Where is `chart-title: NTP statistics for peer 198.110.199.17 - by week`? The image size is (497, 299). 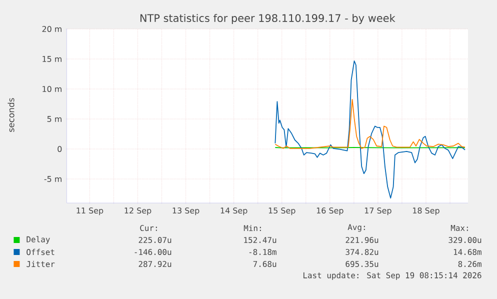 chart-title: NTP statistics for peer 198.110.199.17 - by week is located at coordinates (268, 19).